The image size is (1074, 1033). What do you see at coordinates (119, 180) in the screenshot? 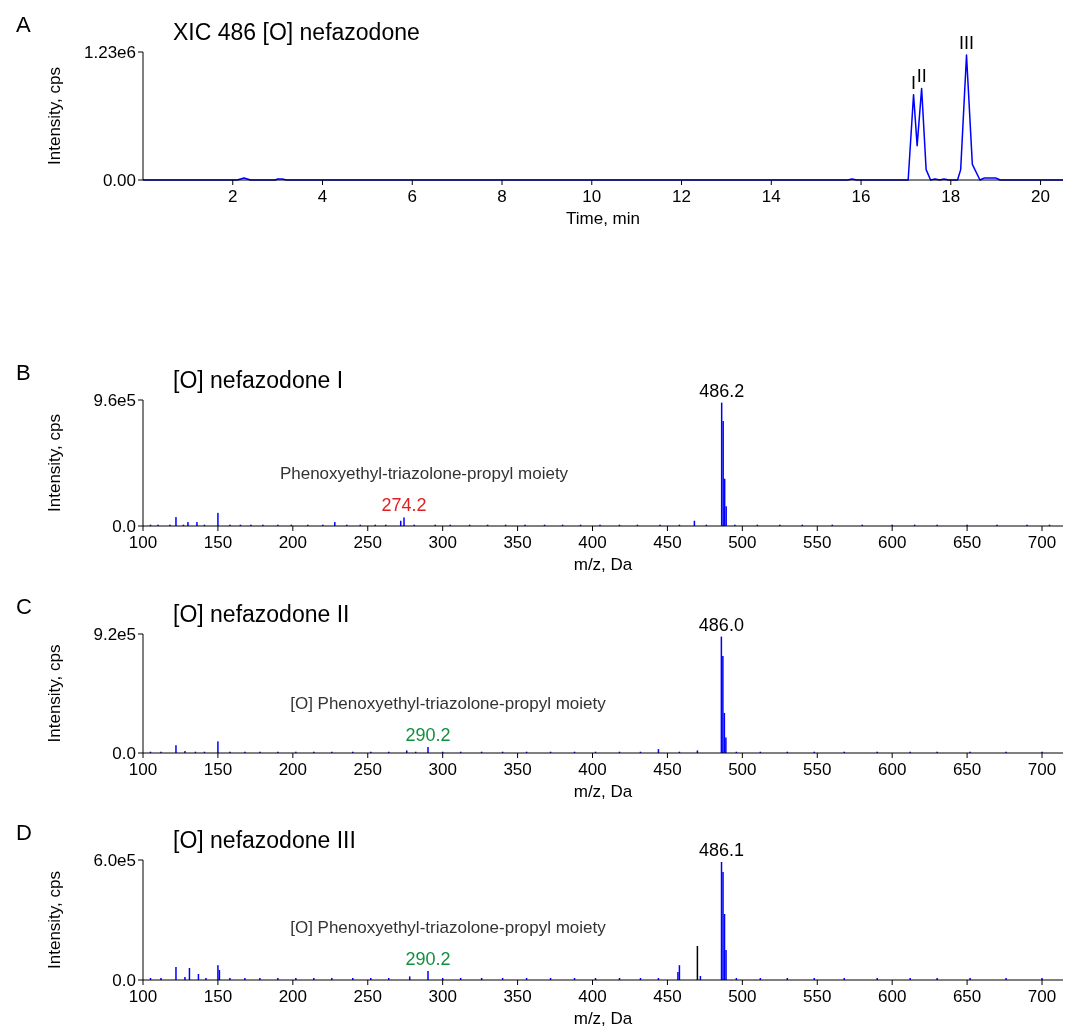
I see `y-tick-label: 0.00` at bounding box center [119, 180].